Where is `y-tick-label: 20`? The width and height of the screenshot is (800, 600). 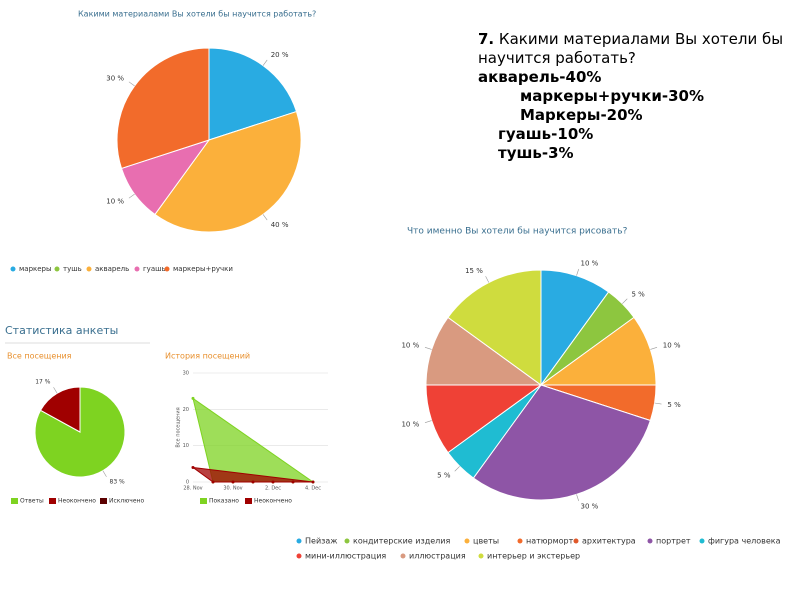 y-tick-label: 20 is located at coordinates (186, 410).